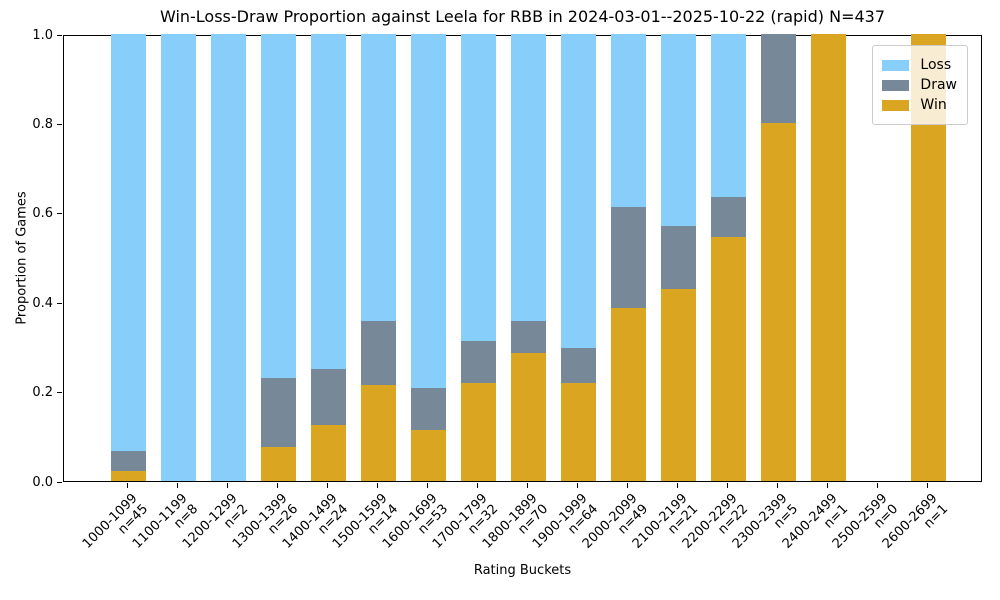  I want to click on legend: Loss Draw Win, so click(920, 85).